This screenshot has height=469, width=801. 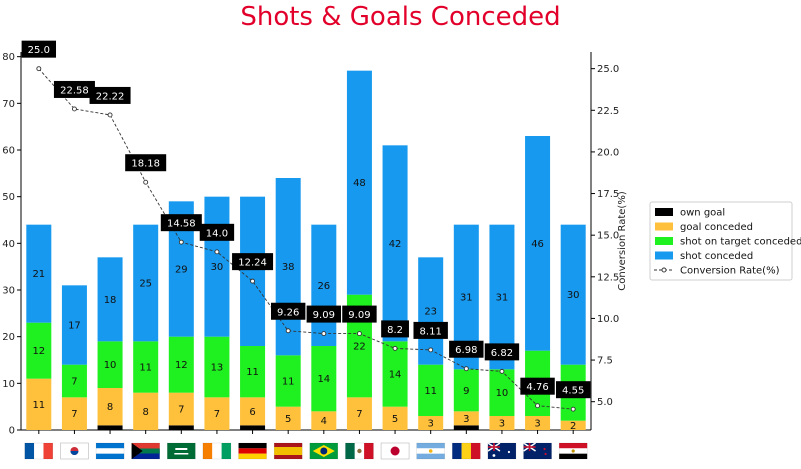 What do you see at coordinates (608, 236) in the screenshot?
I see `right-tick-label: 15.0` at bounding box center [608, 236].